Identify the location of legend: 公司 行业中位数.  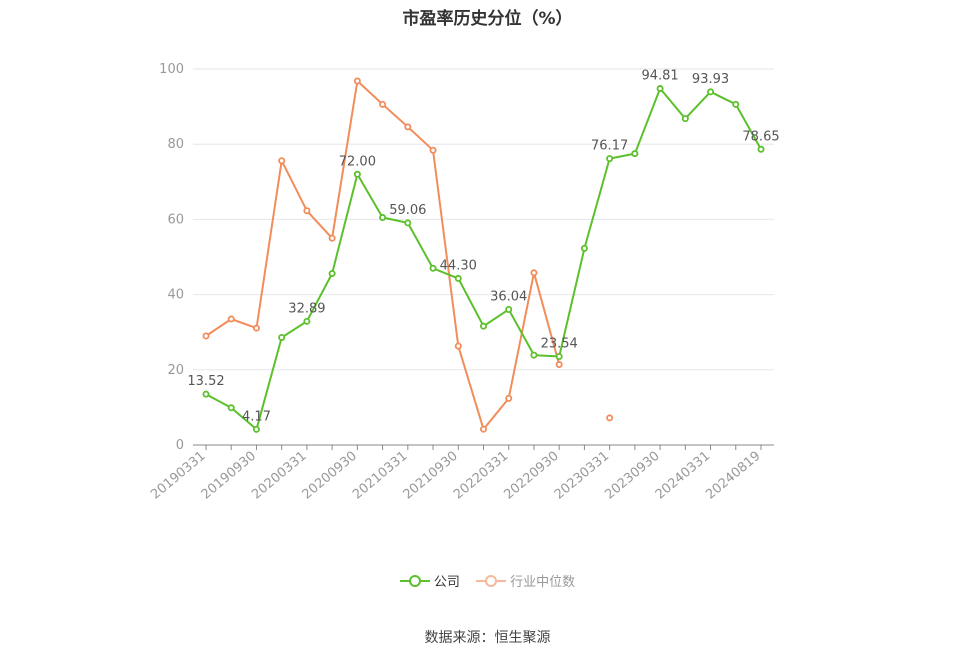
(487, 581).